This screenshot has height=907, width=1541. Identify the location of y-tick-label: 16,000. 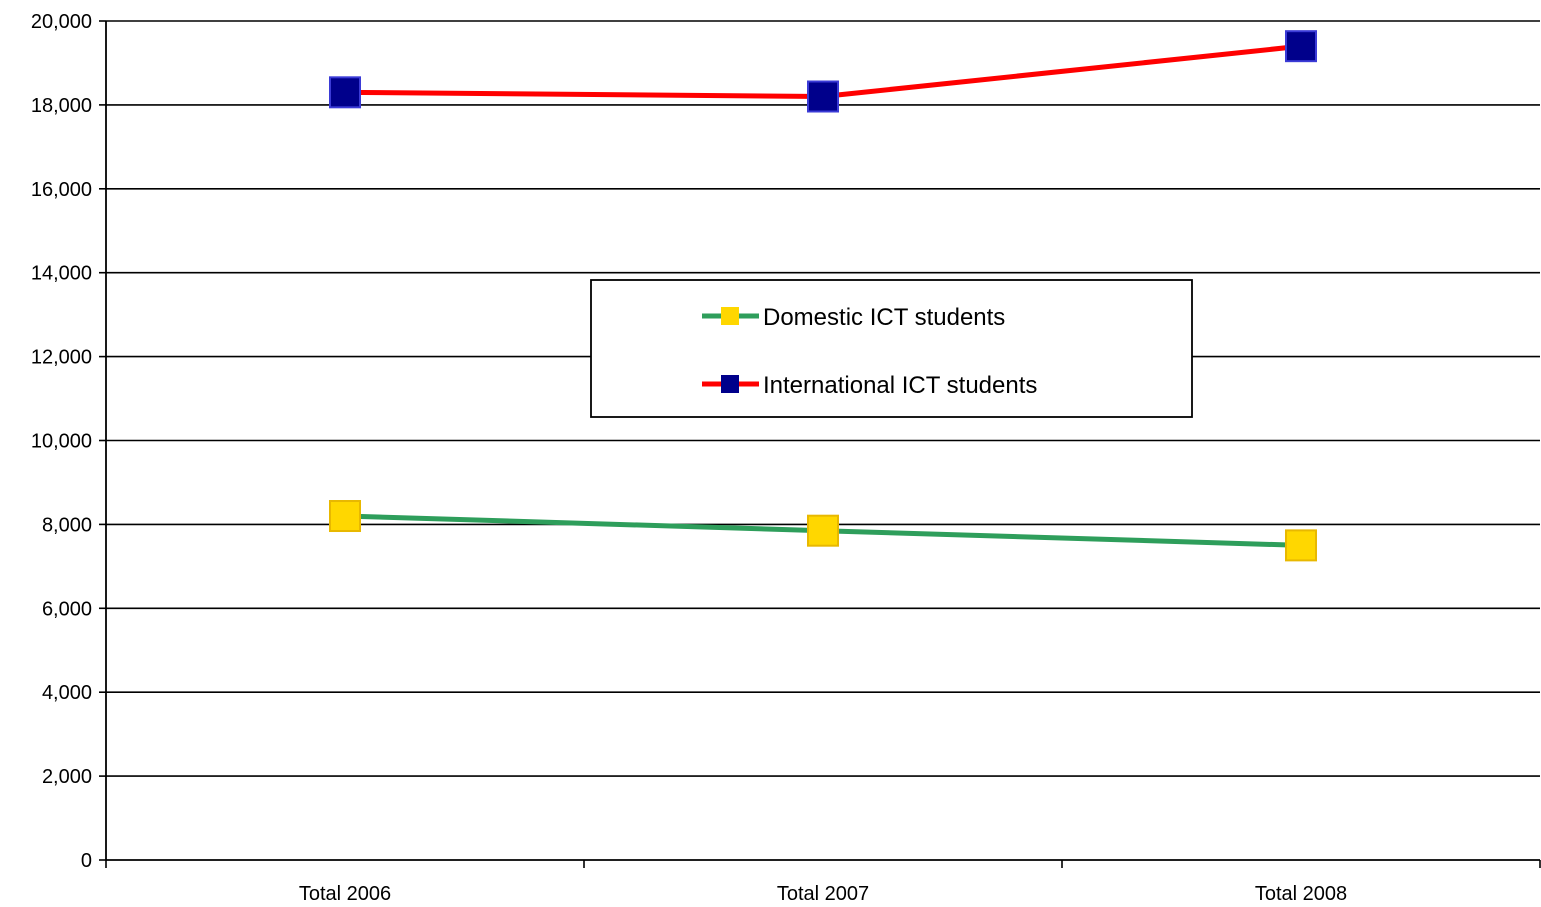
(61, 190).